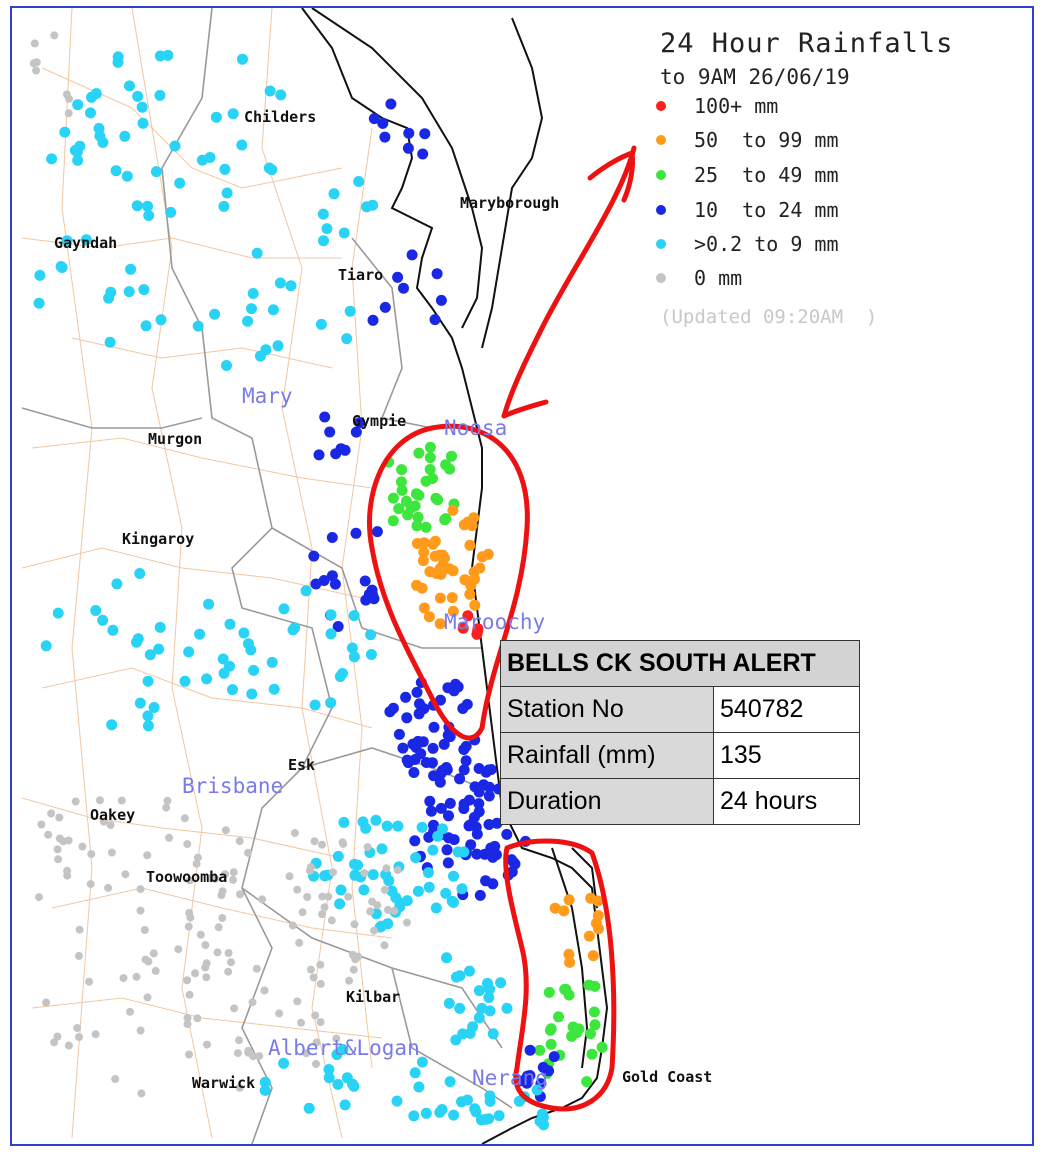 This screenshot has width=1046, height=1152. Describe the element at coordinates (302, 765) in the screenshot. I see `place-esk: Esk` at that location.